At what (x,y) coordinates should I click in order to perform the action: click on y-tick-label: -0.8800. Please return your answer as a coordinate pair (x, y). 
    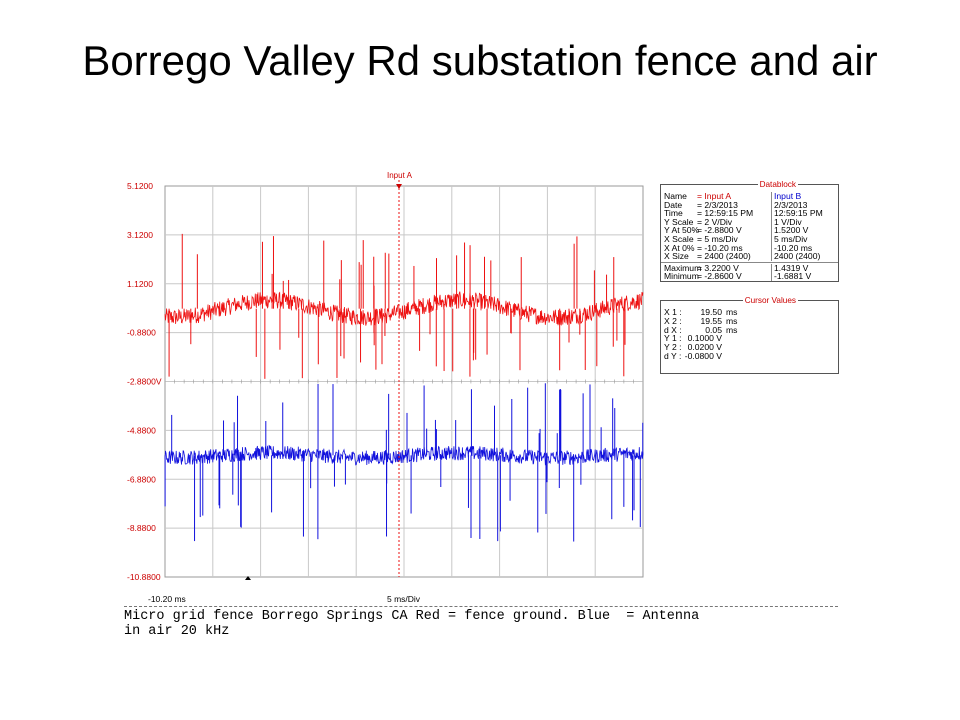
    Looking at the image, I should click on (141, 333).